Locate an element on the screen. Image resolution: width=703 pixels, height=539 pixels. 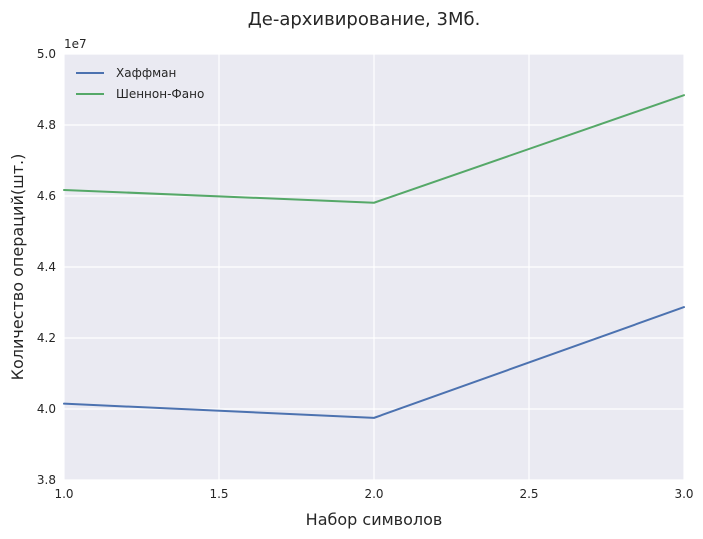
y-tick-label: 4.4 is located at coordinates (46, 267).